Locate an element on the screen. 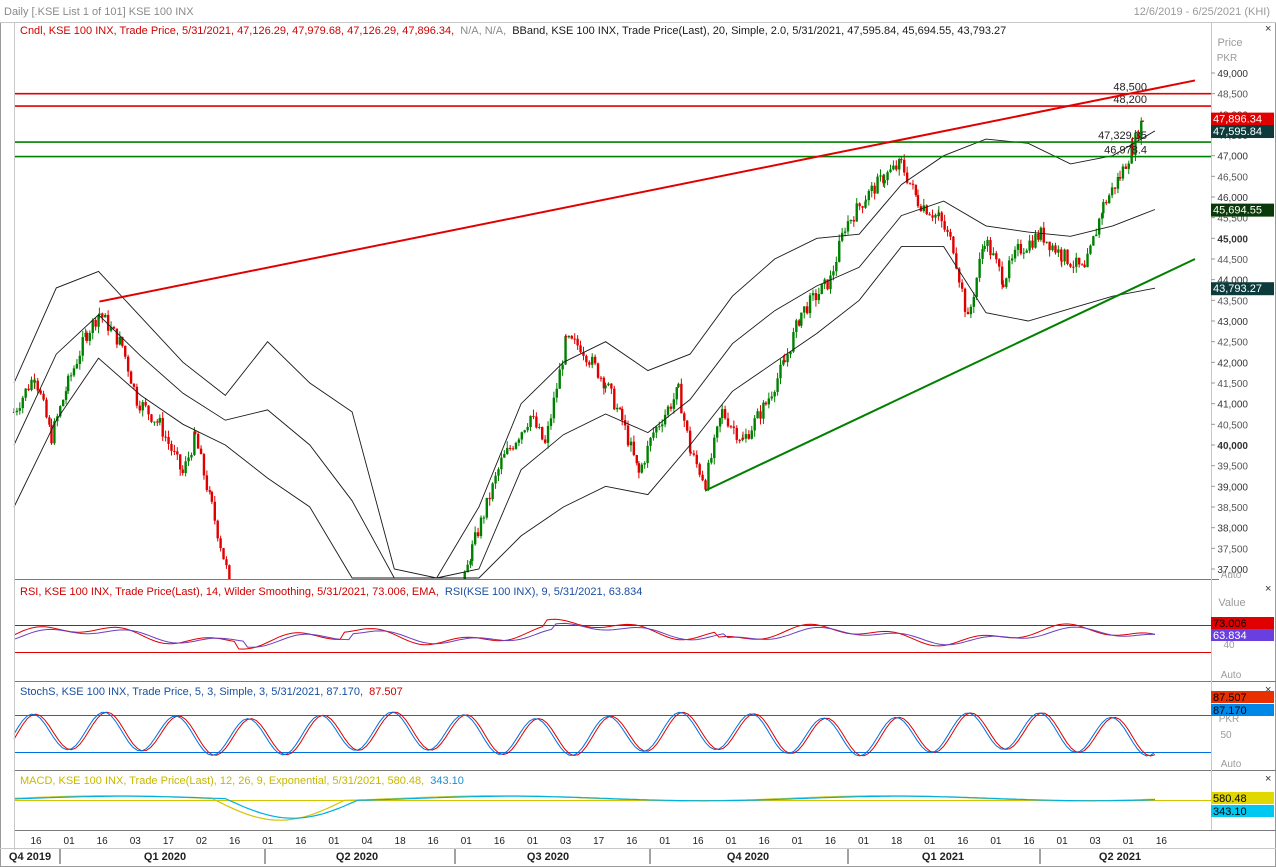  stoch-auto-label: Auto is located at coordinates (1231, 764).